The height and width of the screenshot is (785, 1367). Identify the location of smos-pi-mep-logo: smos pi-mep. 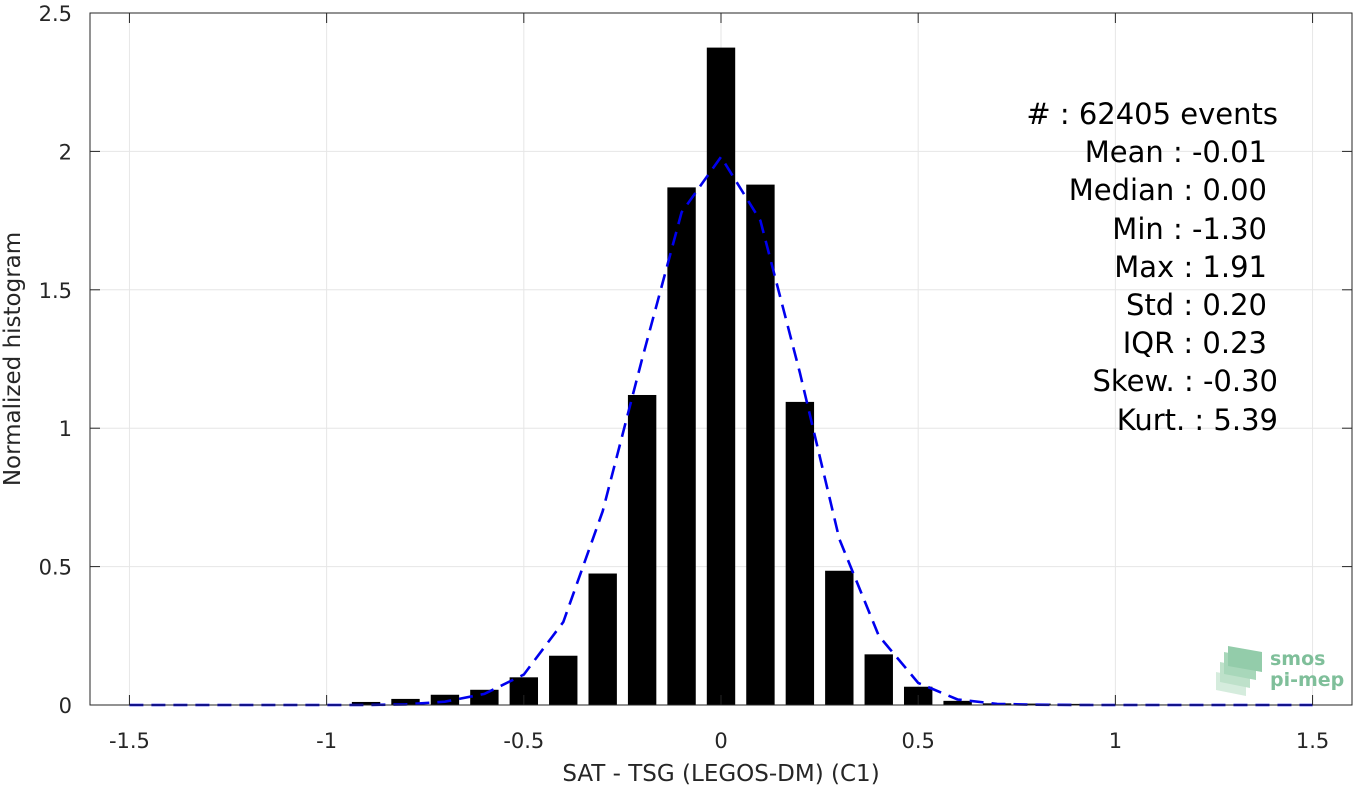
(1280, 671).